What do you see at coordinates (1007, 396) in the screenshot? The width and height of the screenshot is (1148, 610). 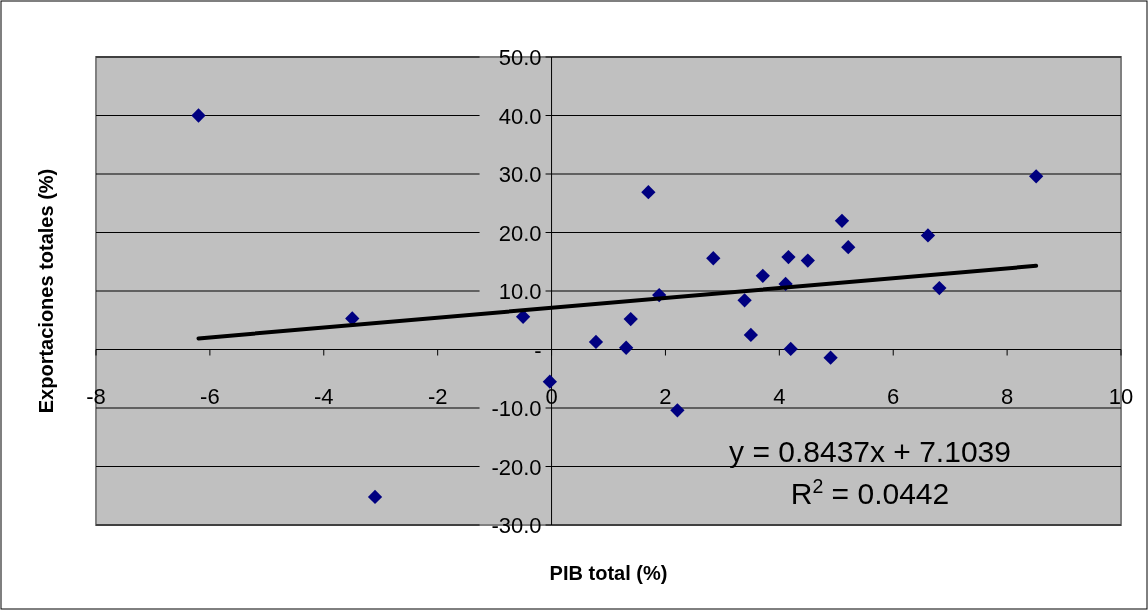 I see `x-tick-label: 8` at bounding box center [1007, 396].